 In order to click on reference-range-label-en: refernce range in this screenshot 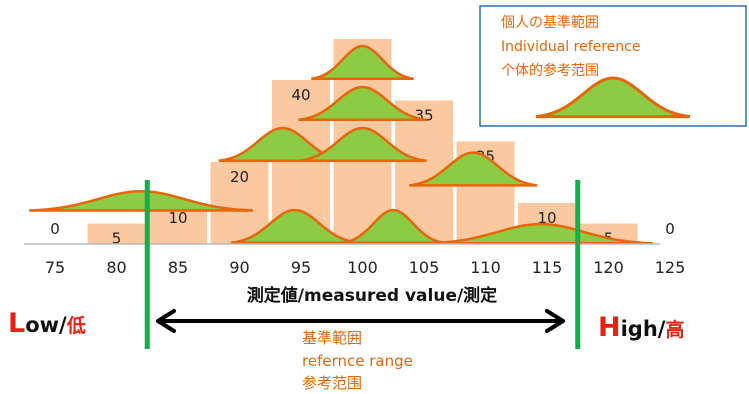, I will do `click(357, 361)`.